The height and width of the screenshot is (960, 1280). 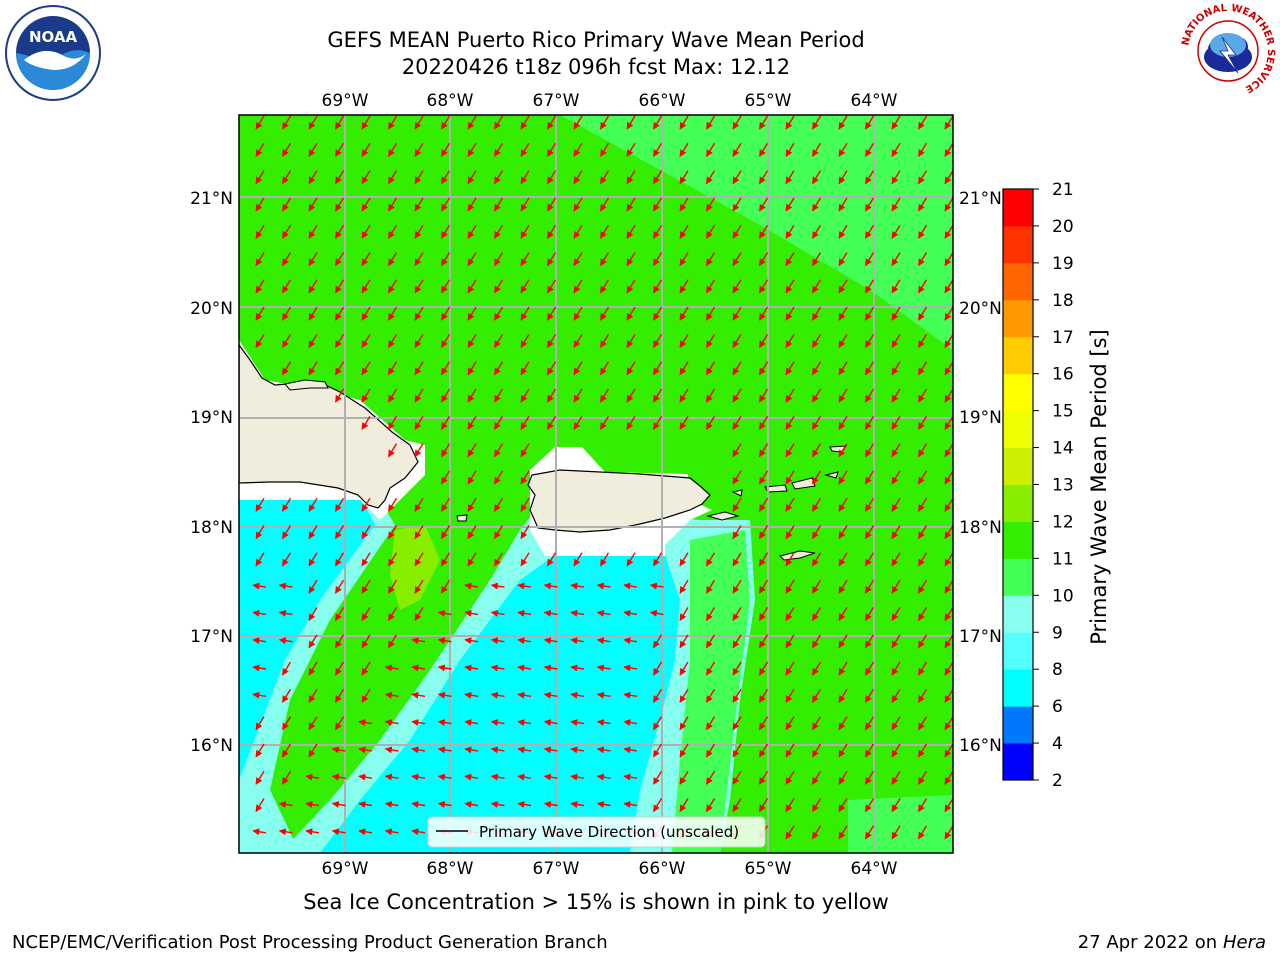 What do you see at coordinates (980, 472) in the screenshot?
I see `lat-labels-right: 21°N 20°N 19°N 18°N 17°N 16°N` at bounding box center [980, 472].